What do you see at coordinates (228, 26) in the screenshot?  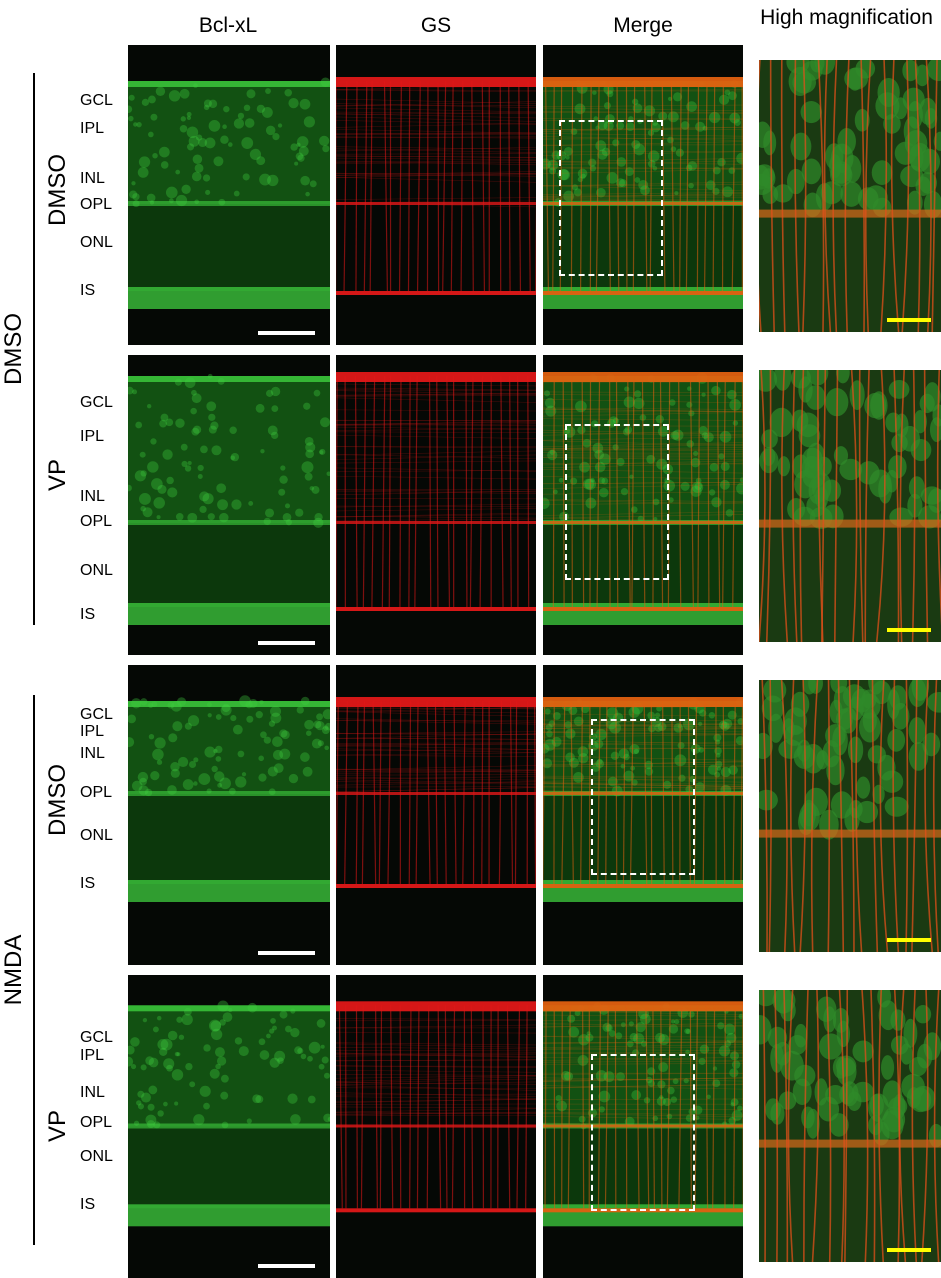 I see `header-bcl-xl: Bcl-xL` at bounding box center [228, 26].